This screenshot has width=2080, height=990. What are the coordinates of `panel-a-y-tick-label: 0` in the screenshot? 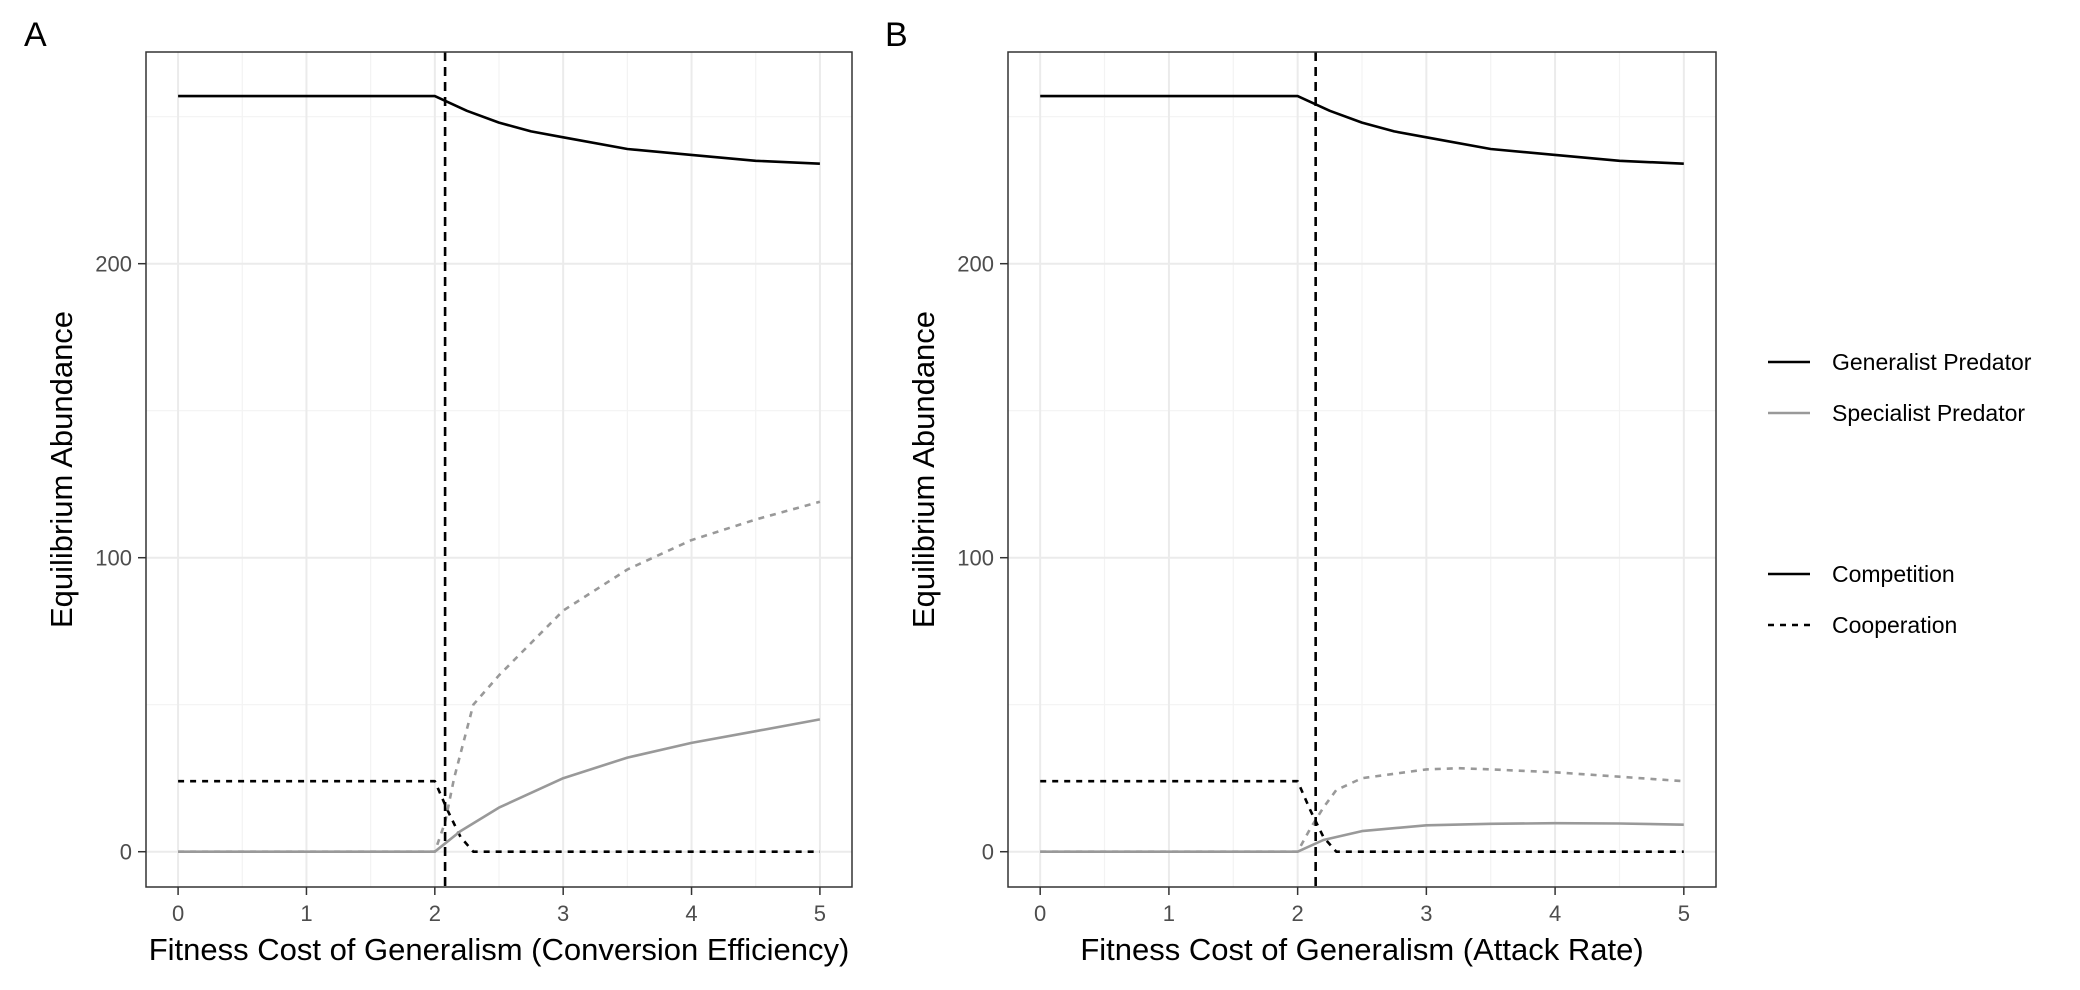 It's located at (126, 852).